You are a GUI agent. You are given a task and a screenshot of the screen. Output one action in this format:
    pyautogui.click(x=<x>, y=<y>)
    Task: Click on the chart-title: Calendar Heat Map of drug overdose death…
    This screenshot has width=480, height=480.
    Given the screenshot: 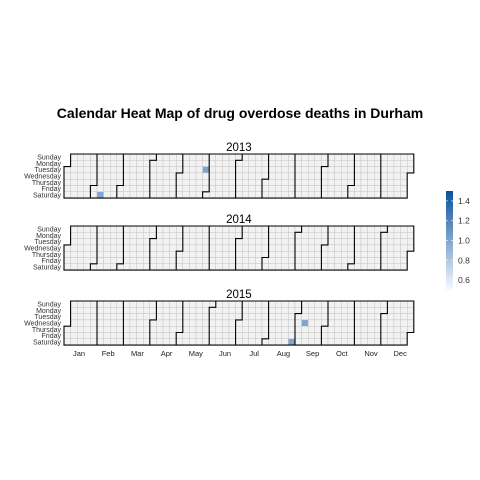 What is the action you would take?
    pyautogui.click(x=240, y=113)
    